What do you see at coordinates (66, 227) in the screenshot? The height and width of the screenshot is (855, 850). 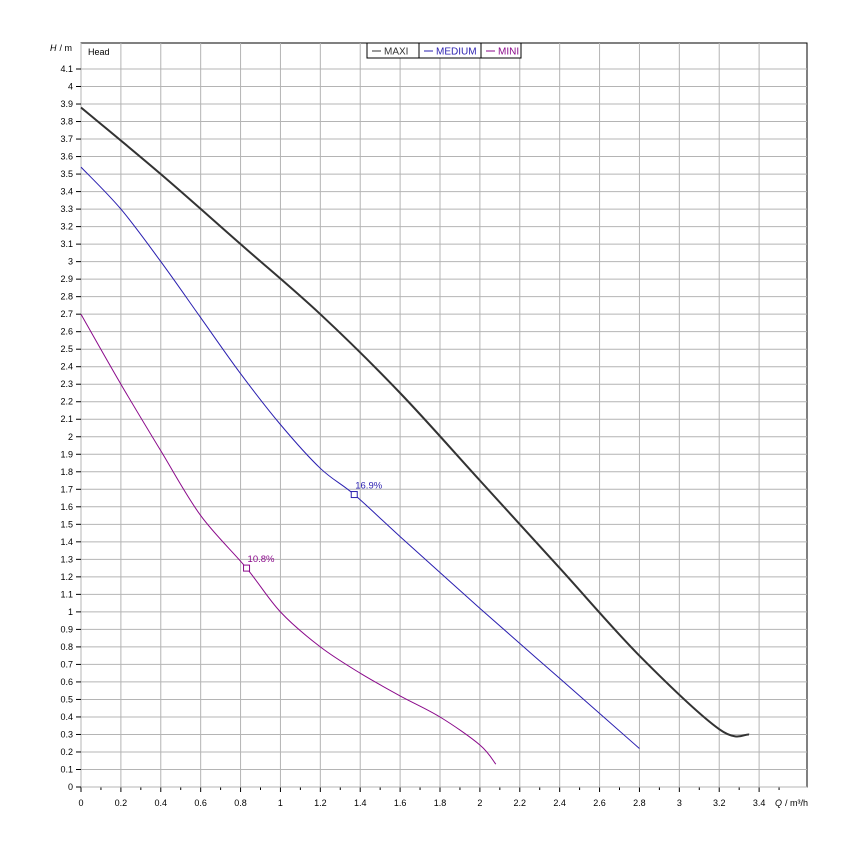 I see `y-tick-label: 3.2` at bounding box center [66, 227].